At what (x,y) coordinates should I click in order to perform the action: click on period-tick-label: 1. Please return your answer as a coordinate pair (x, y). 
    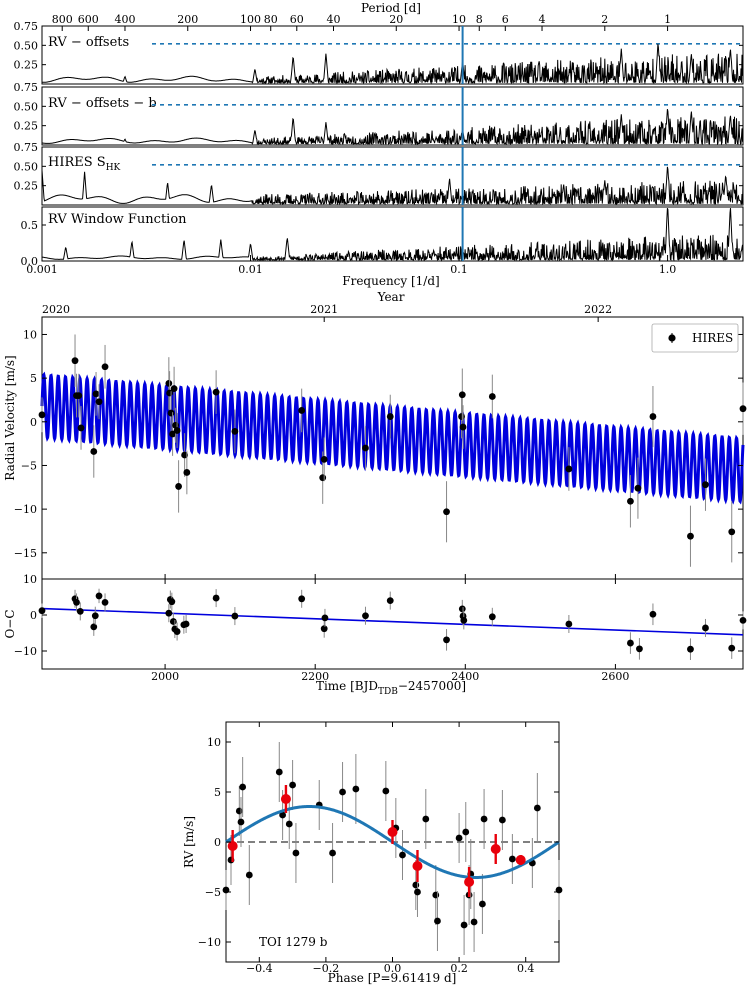
    Looking at the image, I should click on (667, 19).